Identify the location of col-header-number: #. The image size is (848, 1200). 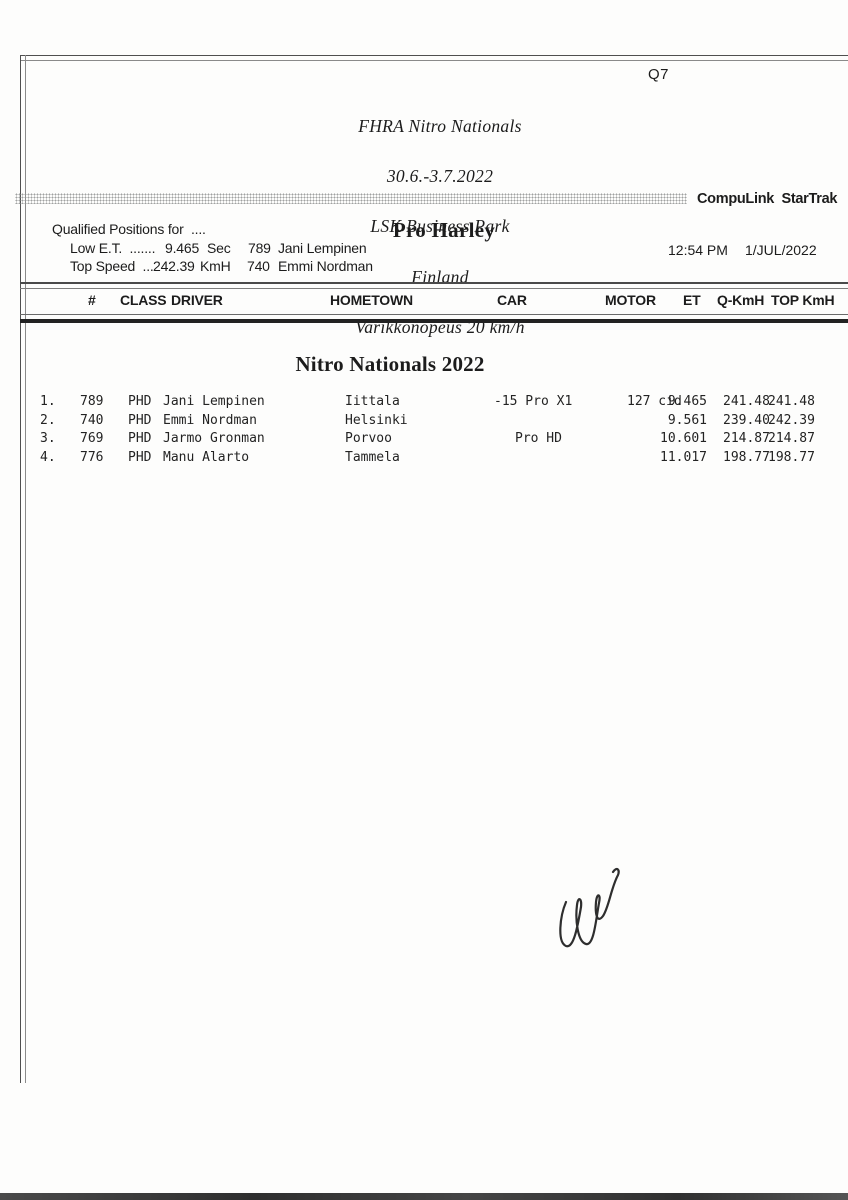
(92, 300).